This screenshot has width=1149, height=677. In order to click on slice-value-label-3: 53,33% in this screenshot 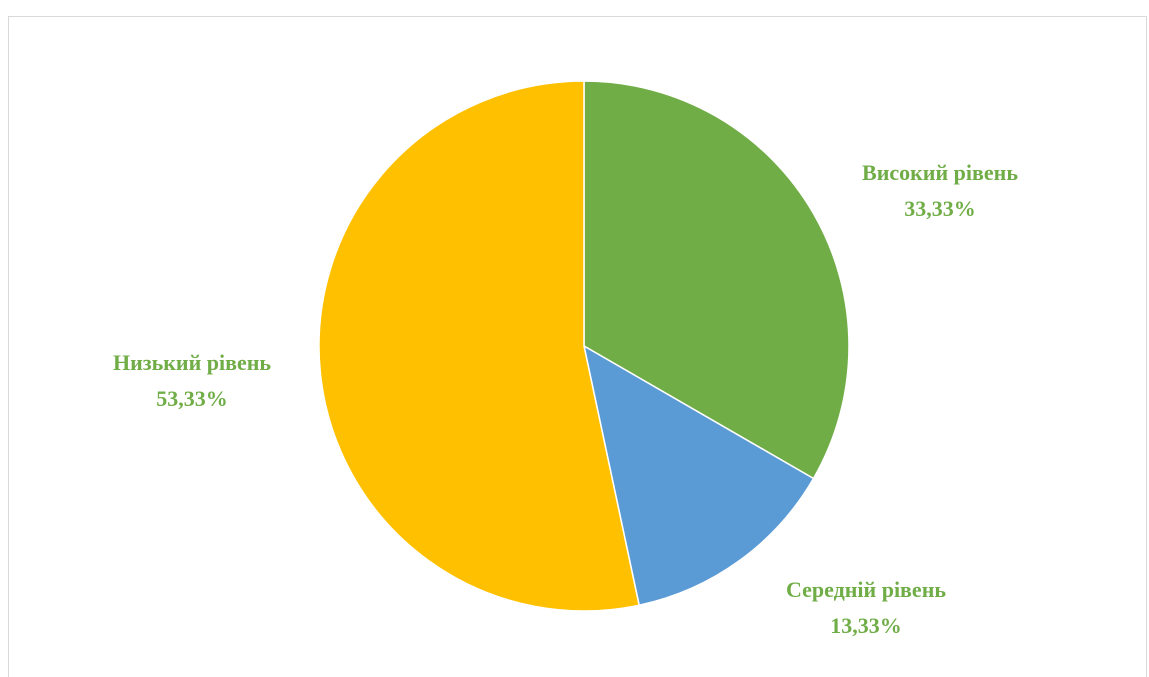, I will do `click(192, 398)`.